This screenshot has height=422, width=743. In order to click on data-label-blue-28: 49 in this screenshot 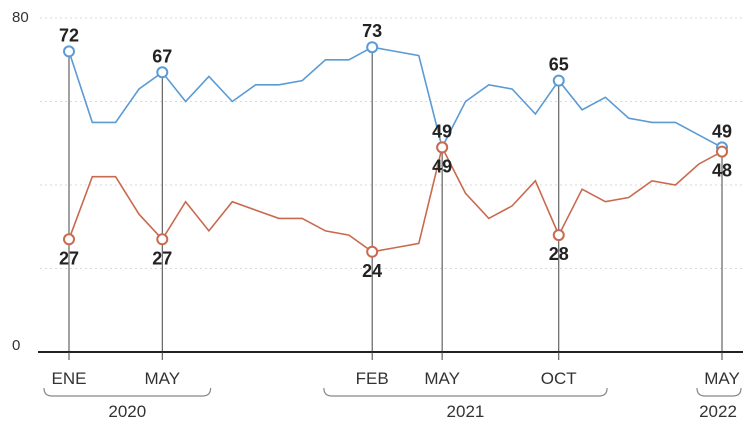, I will do `click(722, 131)`.